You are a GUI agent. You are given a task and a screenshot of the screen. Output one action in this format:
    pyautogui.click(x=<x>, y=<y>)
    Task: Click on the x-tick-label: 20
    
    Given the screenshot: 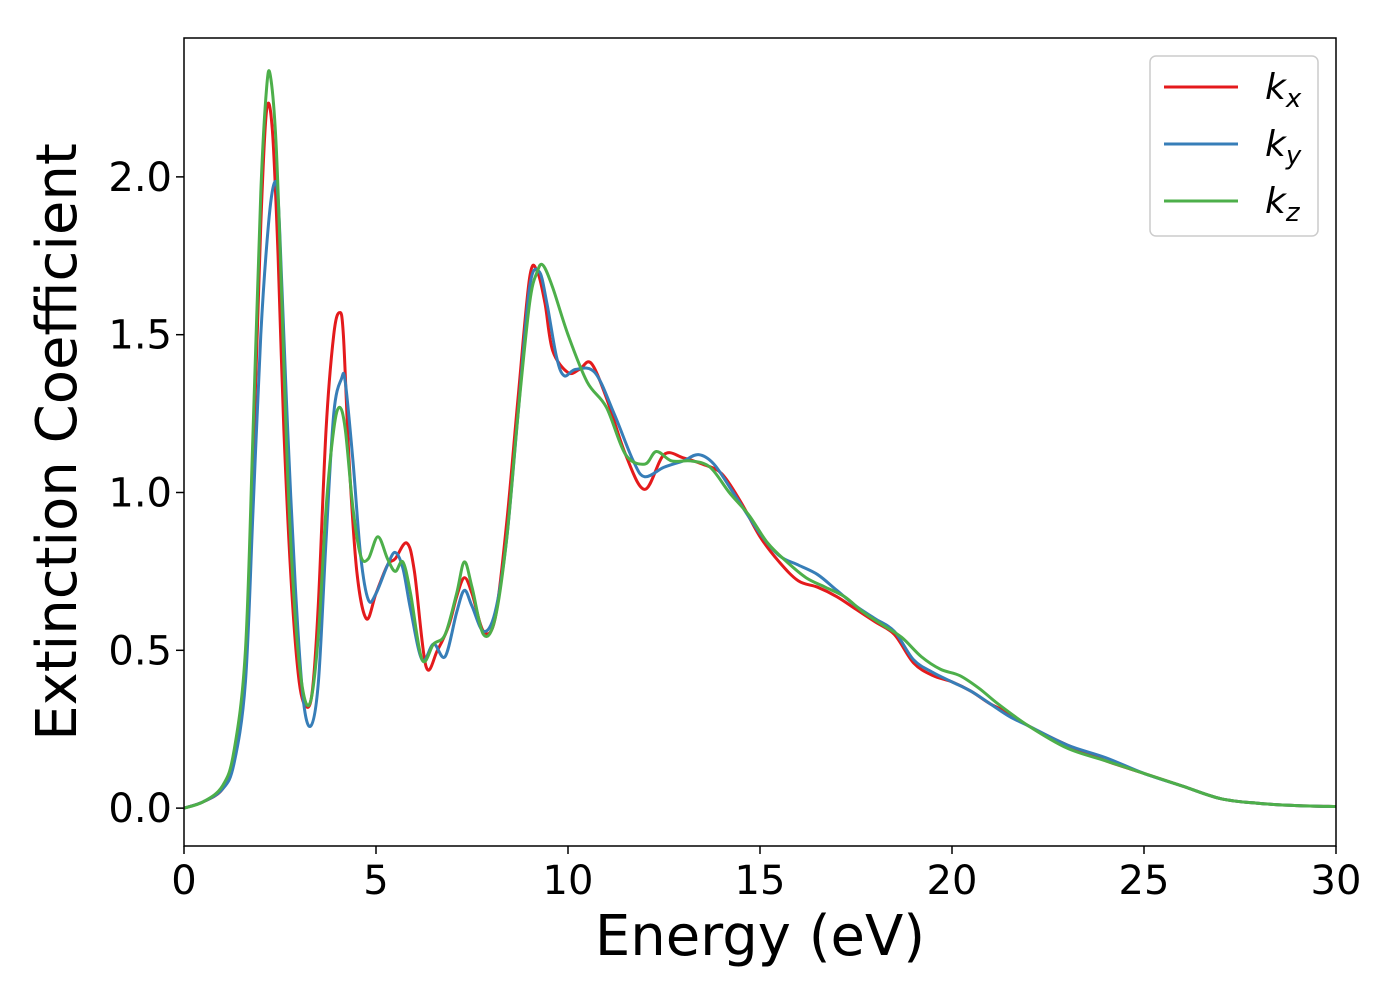 What is the action you would take?
    pyautogui.click(x=952, y=881)
    